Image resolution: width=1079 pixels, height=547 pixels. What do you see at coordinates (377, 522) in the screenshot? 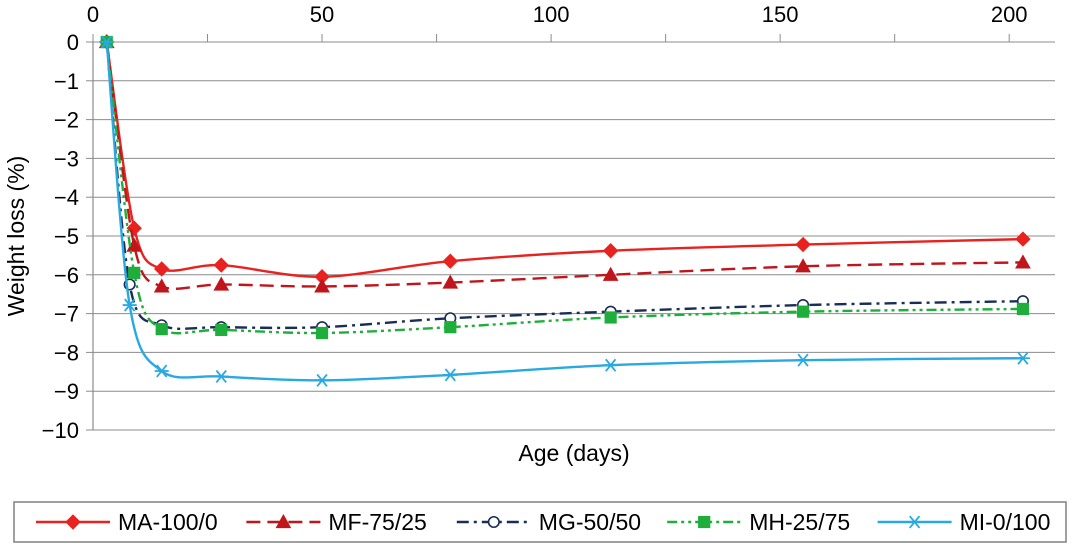
I see `legend-label: MF-75/25` at bounding box center [377, 522].